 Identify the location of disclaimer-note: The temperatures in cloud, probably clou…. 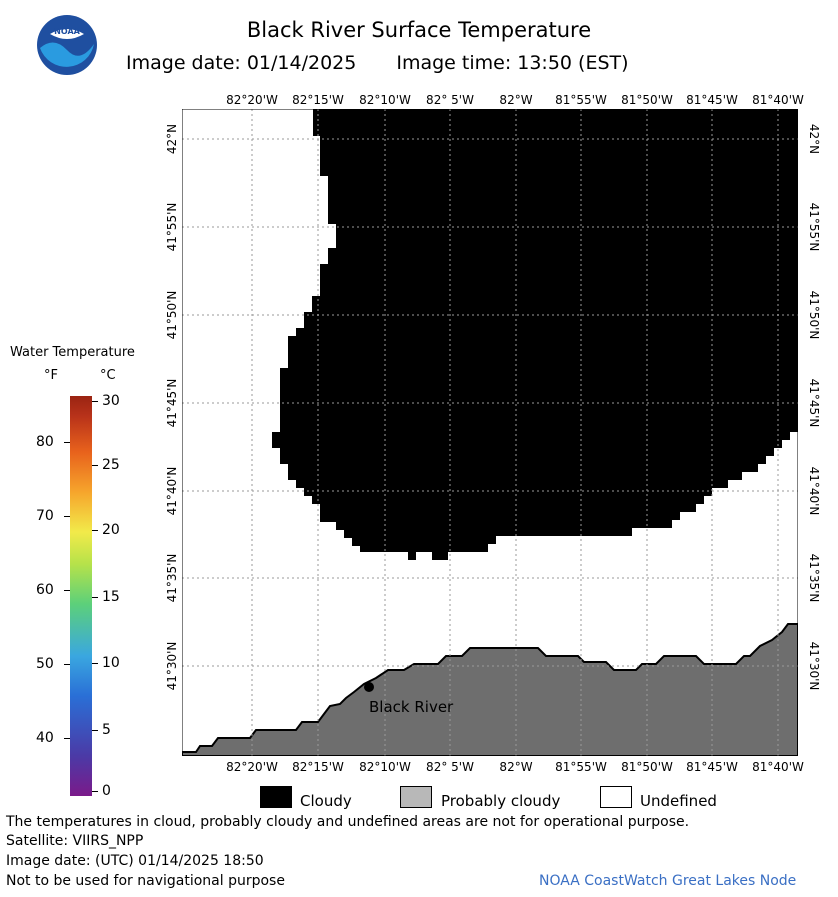
(348, 822).